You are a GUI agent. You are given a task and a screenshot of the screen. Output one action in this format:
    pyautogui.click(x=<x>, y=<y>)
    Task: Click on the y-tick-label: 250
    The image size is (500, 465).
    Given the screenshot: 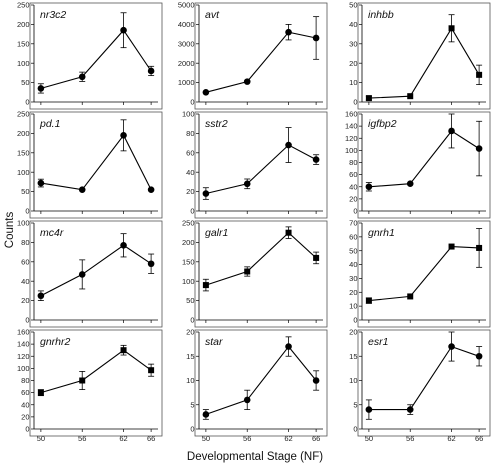 What is the action you would take?
    pyautogui.click(x=23, y=5)
    